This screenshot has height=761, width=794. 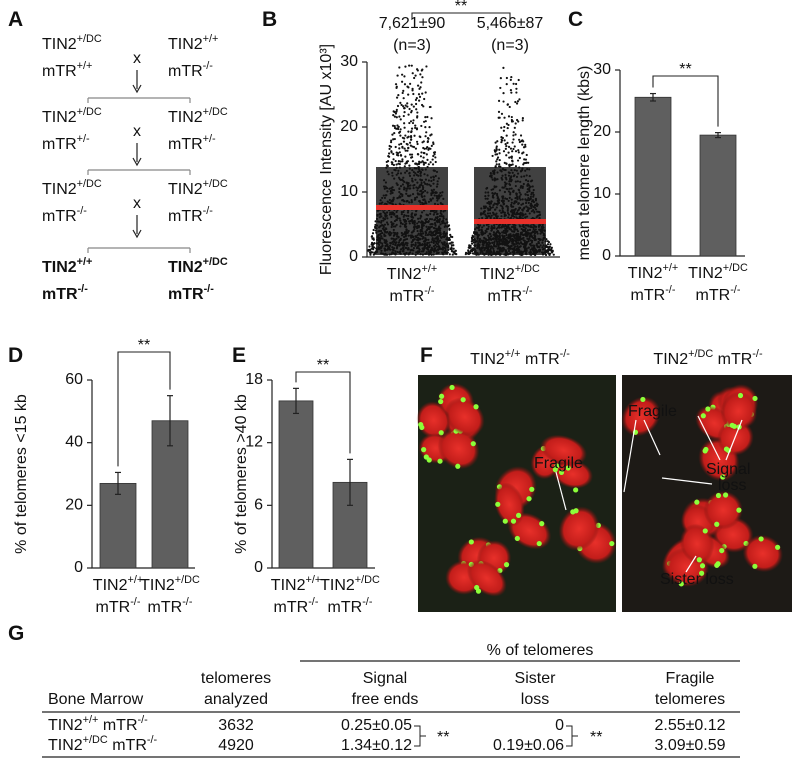 I want to click on annotation-line, so click(x=687, y=481).